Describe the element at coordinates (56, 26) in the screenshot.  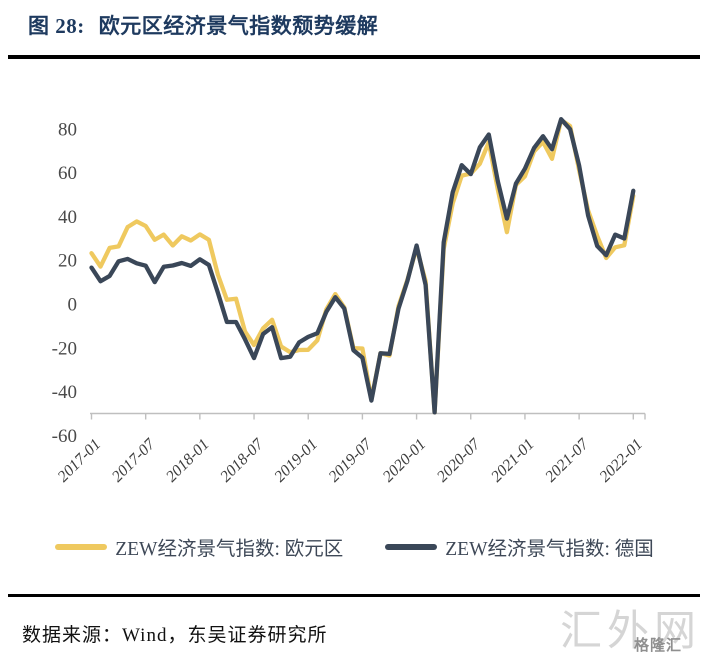
I see `figure-number-label: 图 28:` at that location.